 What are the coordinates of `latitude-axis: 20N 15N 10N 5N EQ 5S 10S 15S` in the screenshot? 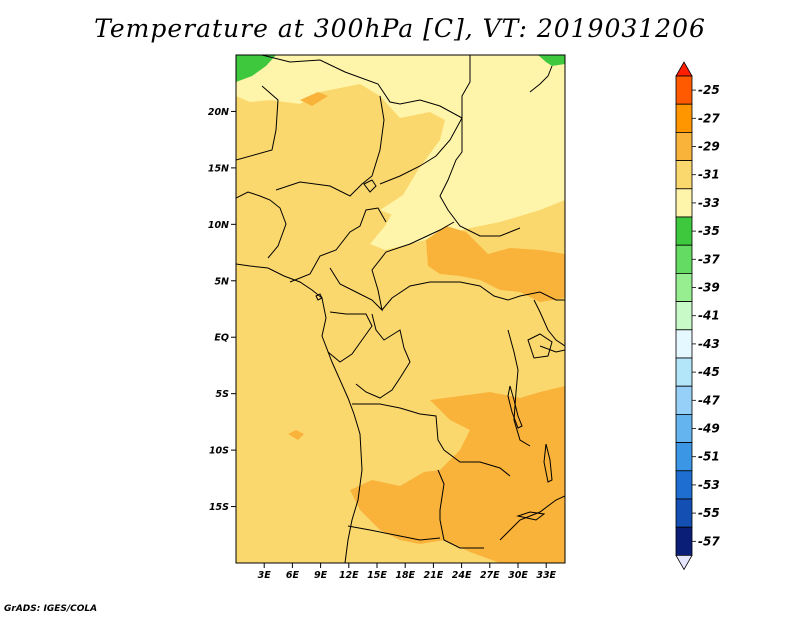 It's located at (222, 310).